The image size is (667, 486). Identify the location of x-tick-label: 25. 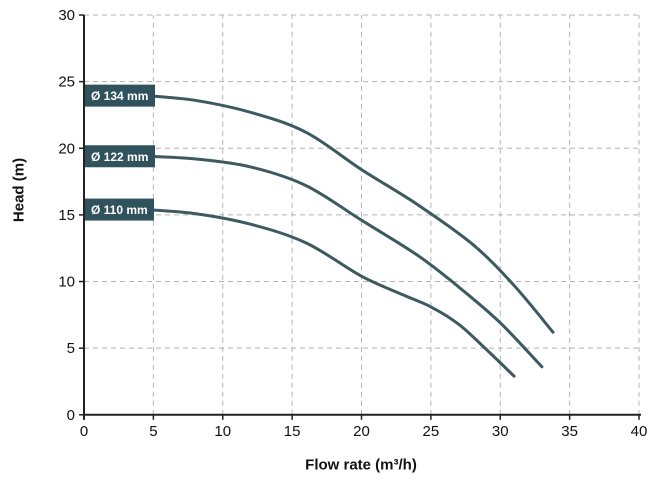
(431, 431).